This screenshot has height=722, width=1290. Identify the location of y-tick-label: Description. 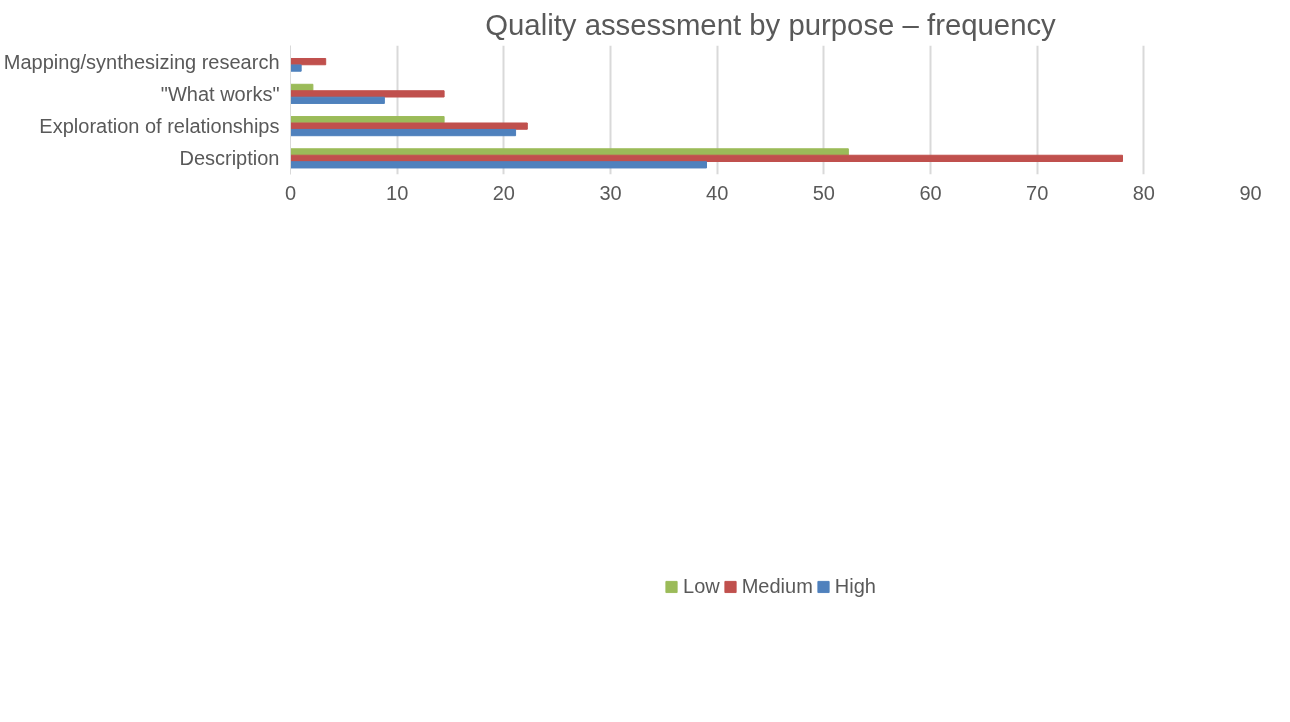
(229, 158).